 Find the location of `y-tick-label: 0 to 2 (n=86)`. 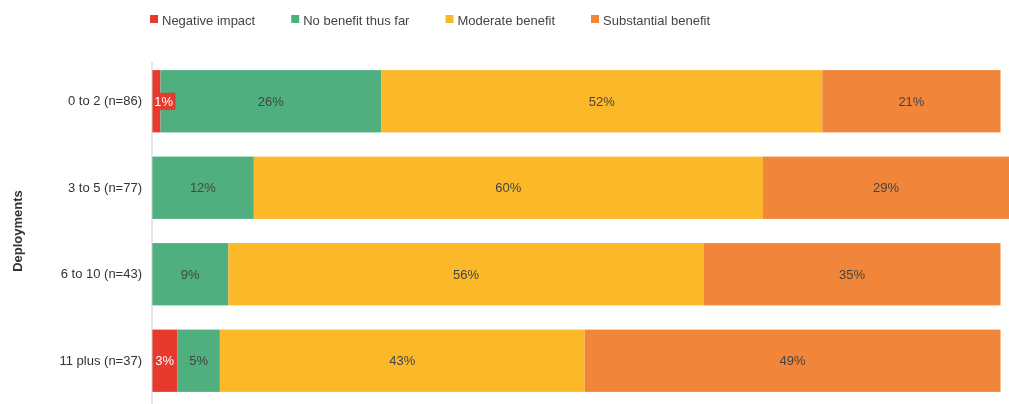

y-tick-label: 0 to 2 (n=86) is located at coordinates (104, 101).